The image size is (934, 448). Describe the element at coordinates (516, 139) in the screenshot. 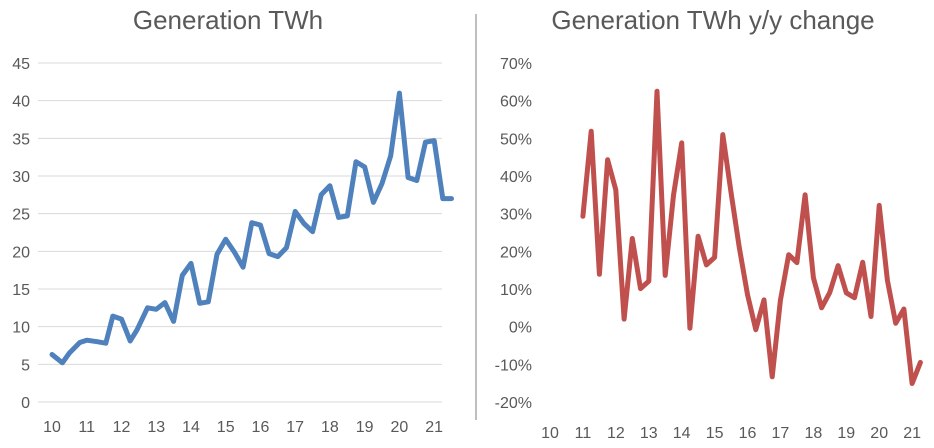

I see `yoy-y-tick-label: 50%` at that location.